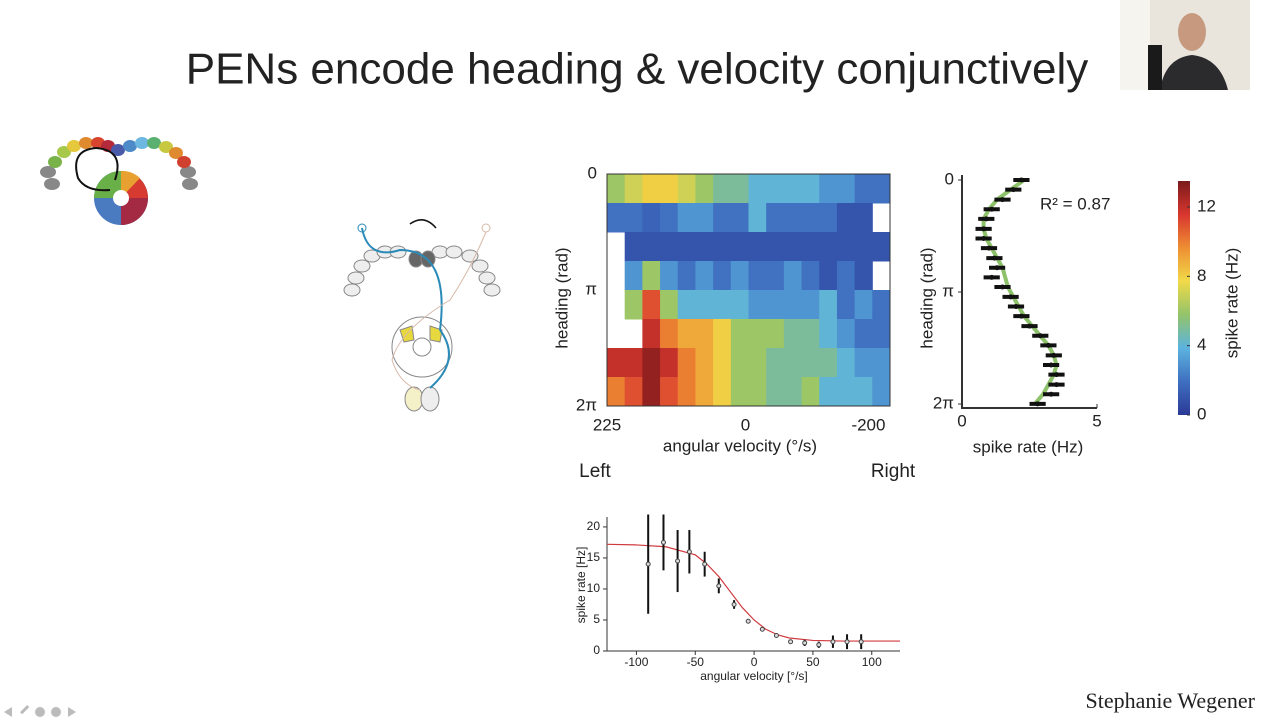 The height and width of the screenshot is (720, 1280). What do you see at coordinates (594, 526) in the screenshot?
I see `y-tick-label: 20` at bounding box center [594, 526].